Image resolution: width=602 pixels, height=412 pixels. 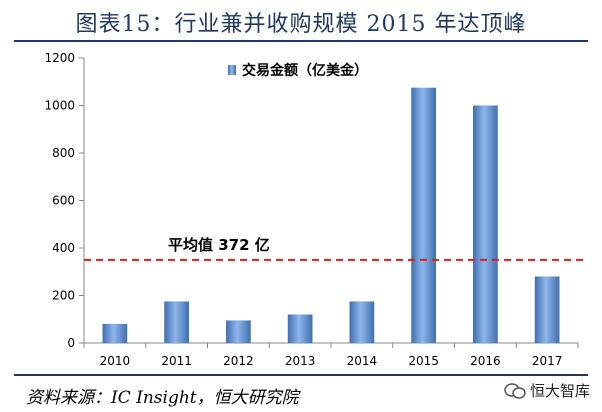 What do you see at coordinates (331, 355) in the screenshot?
I see `x-axis: 2010 2011 2012 2013 2014 2015 2016 2017` at bounding box center [331, 355].